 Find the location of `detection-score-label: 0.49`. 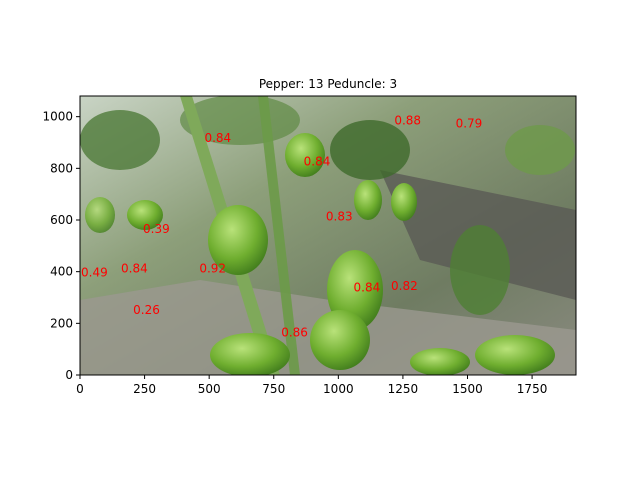

detection-score-label: 0.49 is located at coordinates (94, 272).